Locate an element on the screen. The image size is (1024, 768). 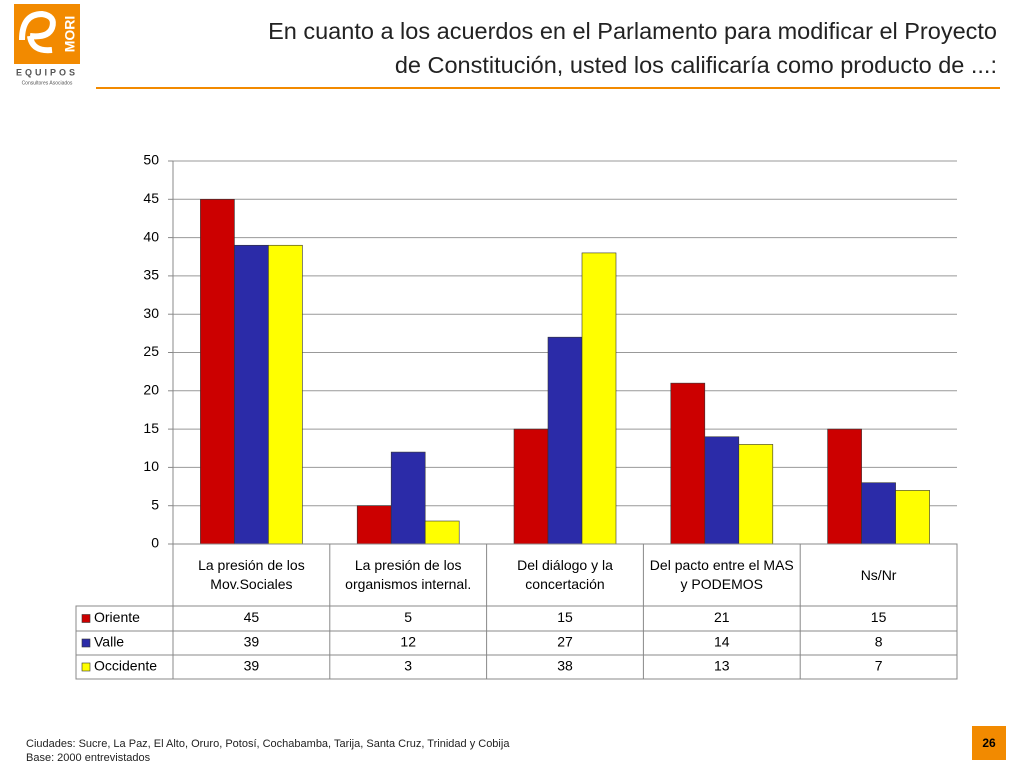
table-value: 5 is located at coordinates (408, 617).